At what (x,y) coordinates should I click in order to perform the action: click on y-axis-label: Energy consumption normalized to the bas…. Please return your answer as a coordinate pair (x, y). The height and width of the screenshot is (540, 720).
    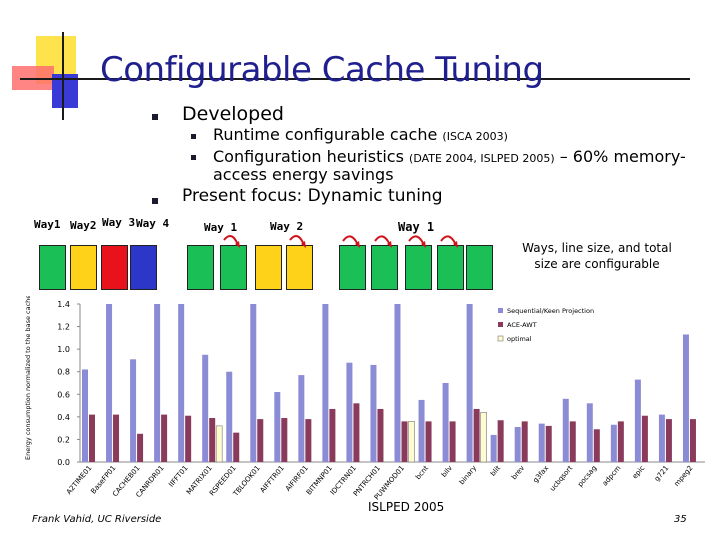
    Looking at the image, I should click on (28, 378).